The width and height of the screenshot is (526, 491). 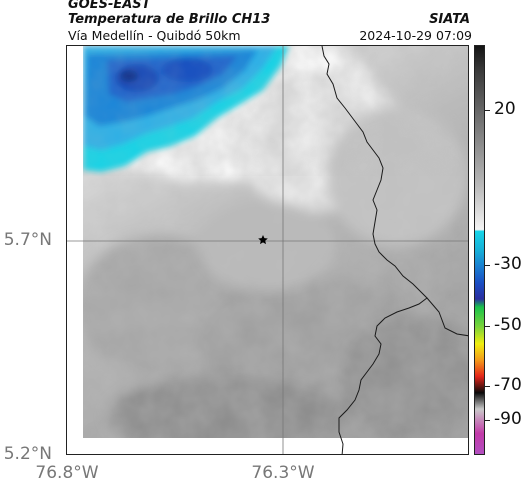 What do you see at coordinates (109, 6) in the screenshot?
I see `satellite-name: GOES-EAST` at bounding box center [109, 6].